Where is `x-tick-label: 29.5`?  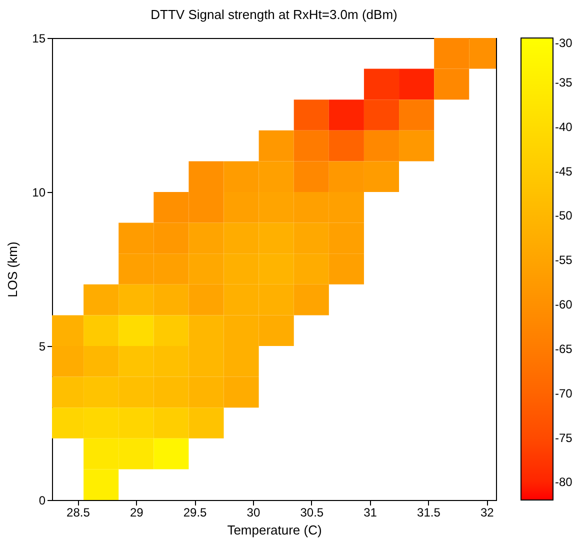 x-tick-label: 29.5 is located at coordinates (195, 513).